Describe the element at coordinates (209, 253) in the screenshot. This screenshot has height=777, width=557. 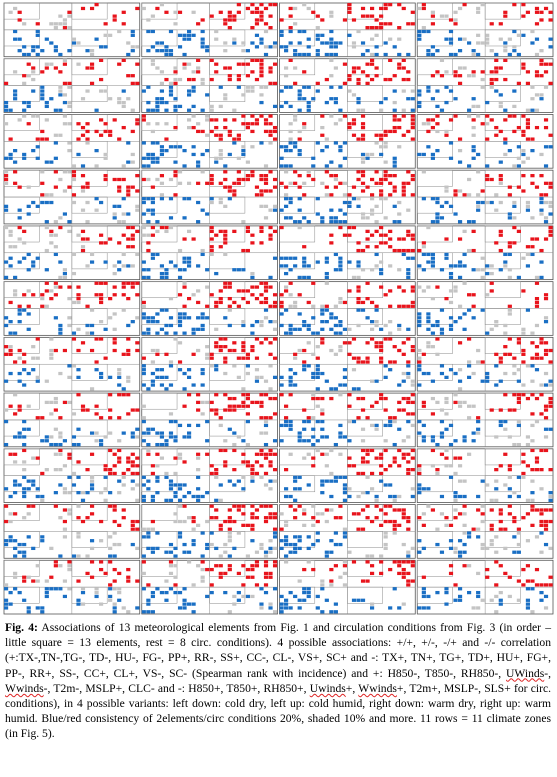
I see `panel-r5-c2` at that location.